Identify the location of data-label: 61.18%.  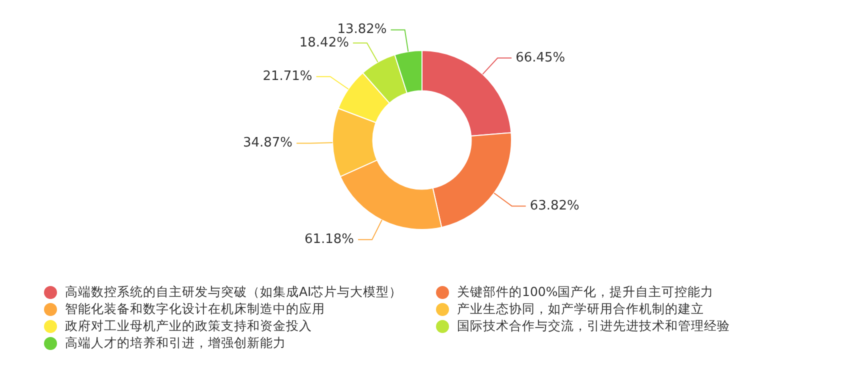
(329, 240).